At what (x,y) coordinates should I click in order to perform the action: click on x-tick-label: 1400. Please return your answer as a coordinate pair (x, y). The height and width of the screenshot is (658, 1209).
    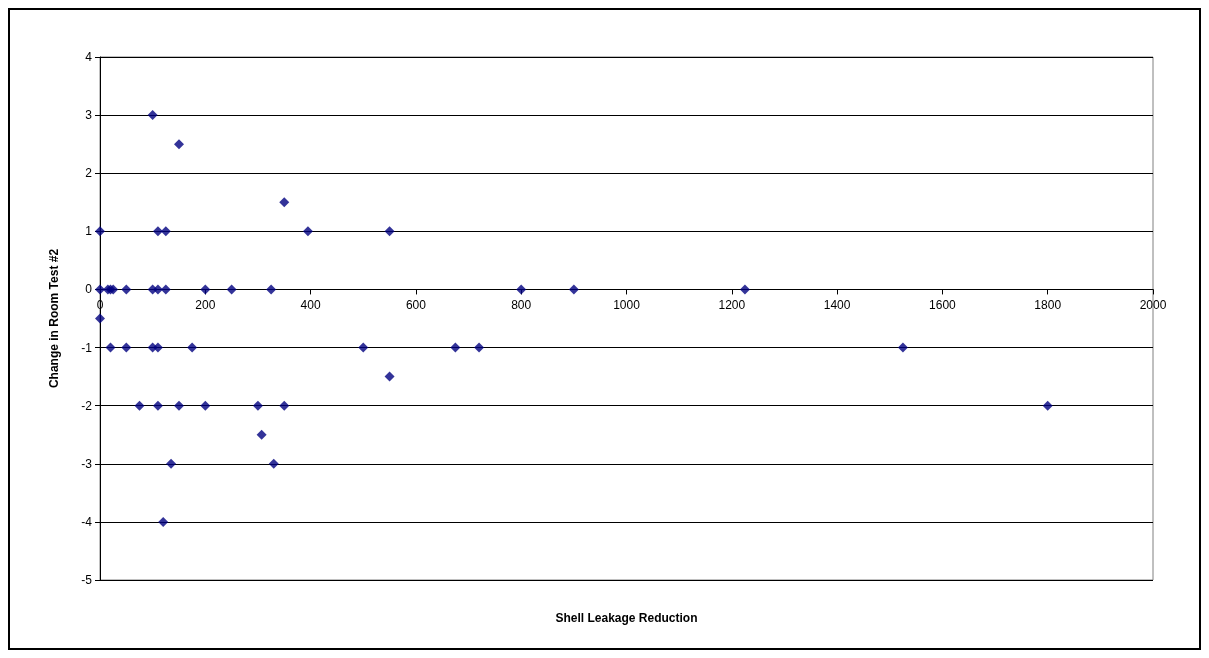
    Looking at the image, I should click on (837, 305).